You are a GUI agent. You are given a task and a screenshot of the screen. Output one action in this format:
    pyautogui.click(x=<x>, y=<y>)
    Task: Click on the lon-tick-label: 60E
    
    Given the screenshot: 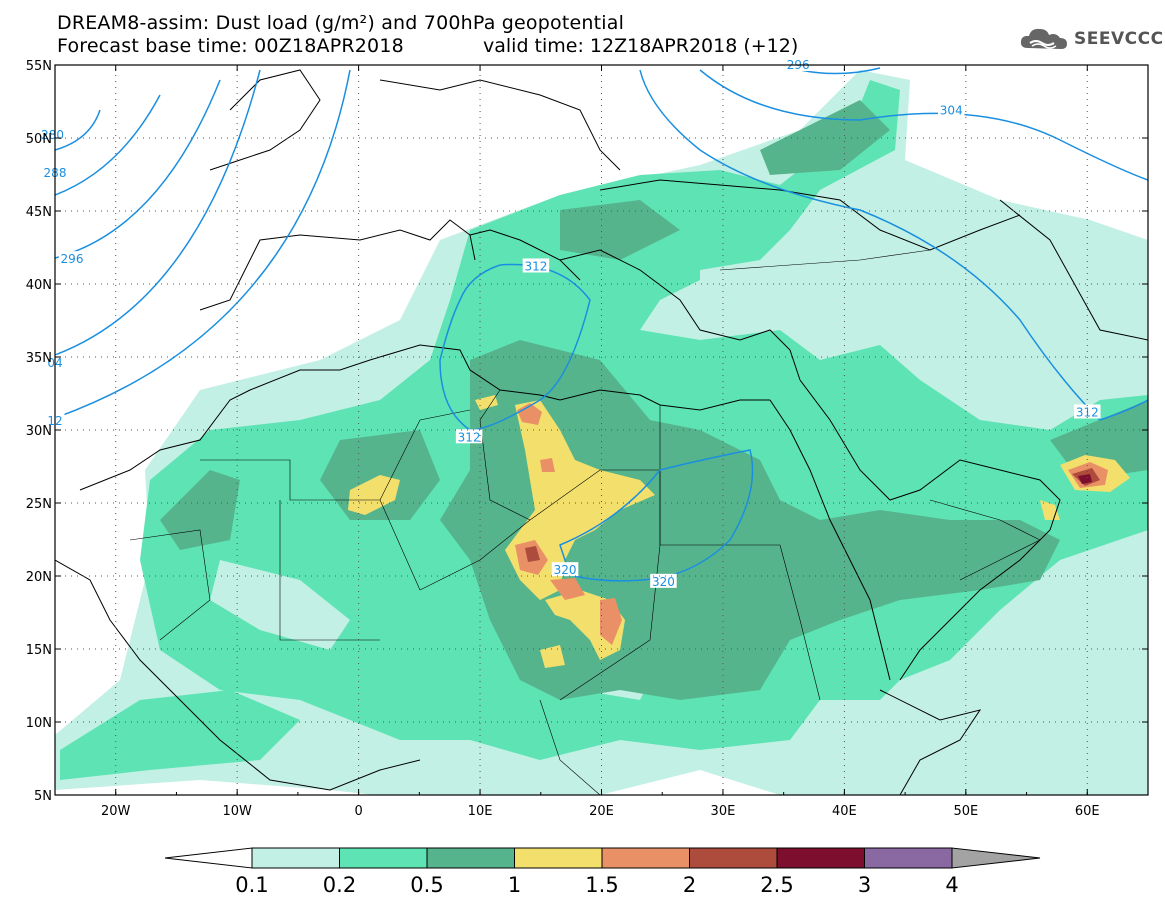 What is the action you would take?
    pyautogui.click(x=1087, y=811)
    